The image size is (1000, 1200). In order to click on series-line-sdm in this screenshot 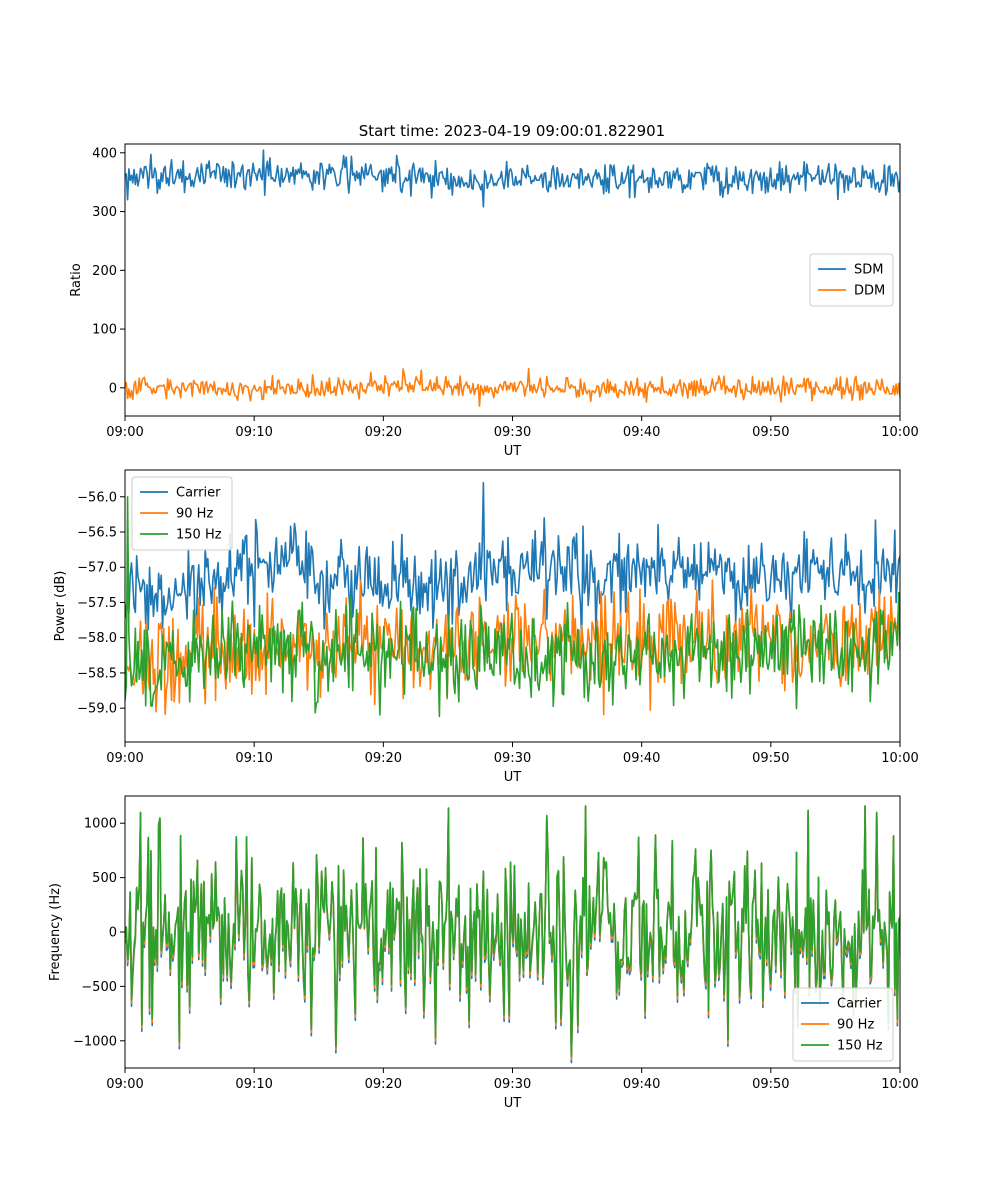, I will do `click(512, 178)`.